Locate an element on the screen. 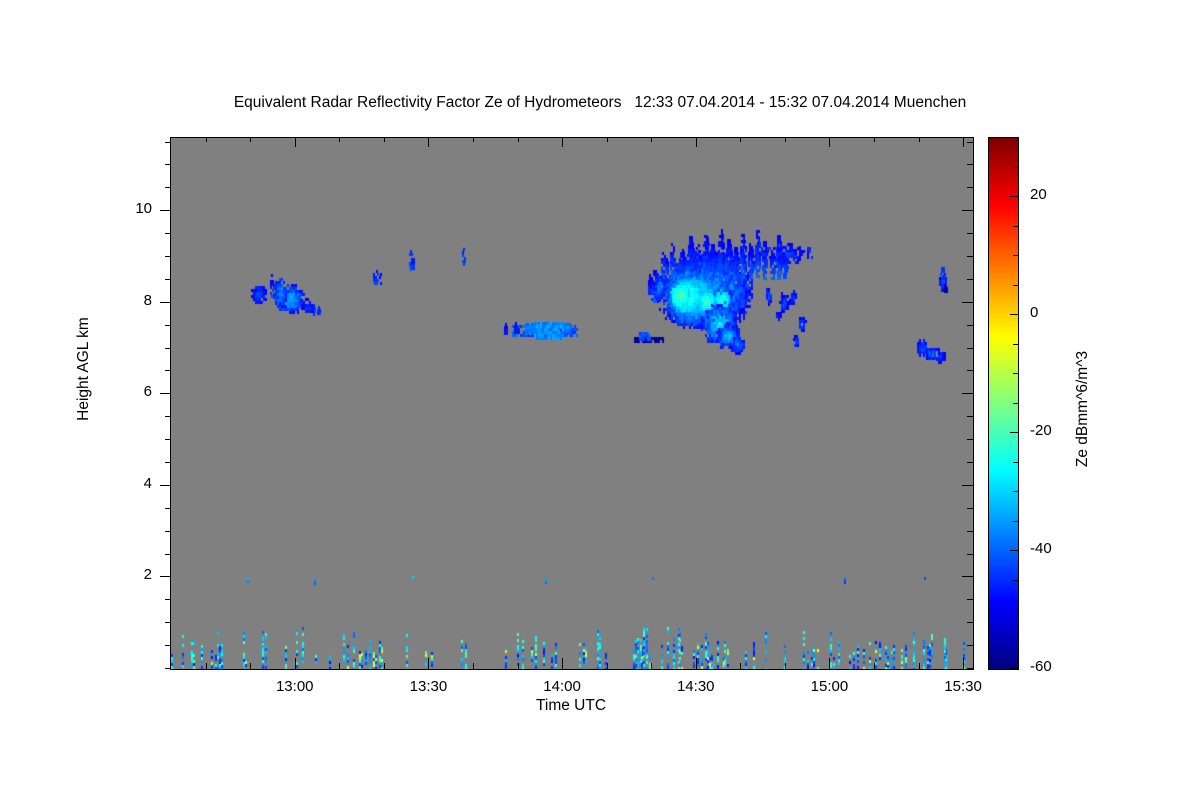 The width and height of the screenshot is (1200, 800). x-tick-label: 15:30 is located at coordinates (963, 686).